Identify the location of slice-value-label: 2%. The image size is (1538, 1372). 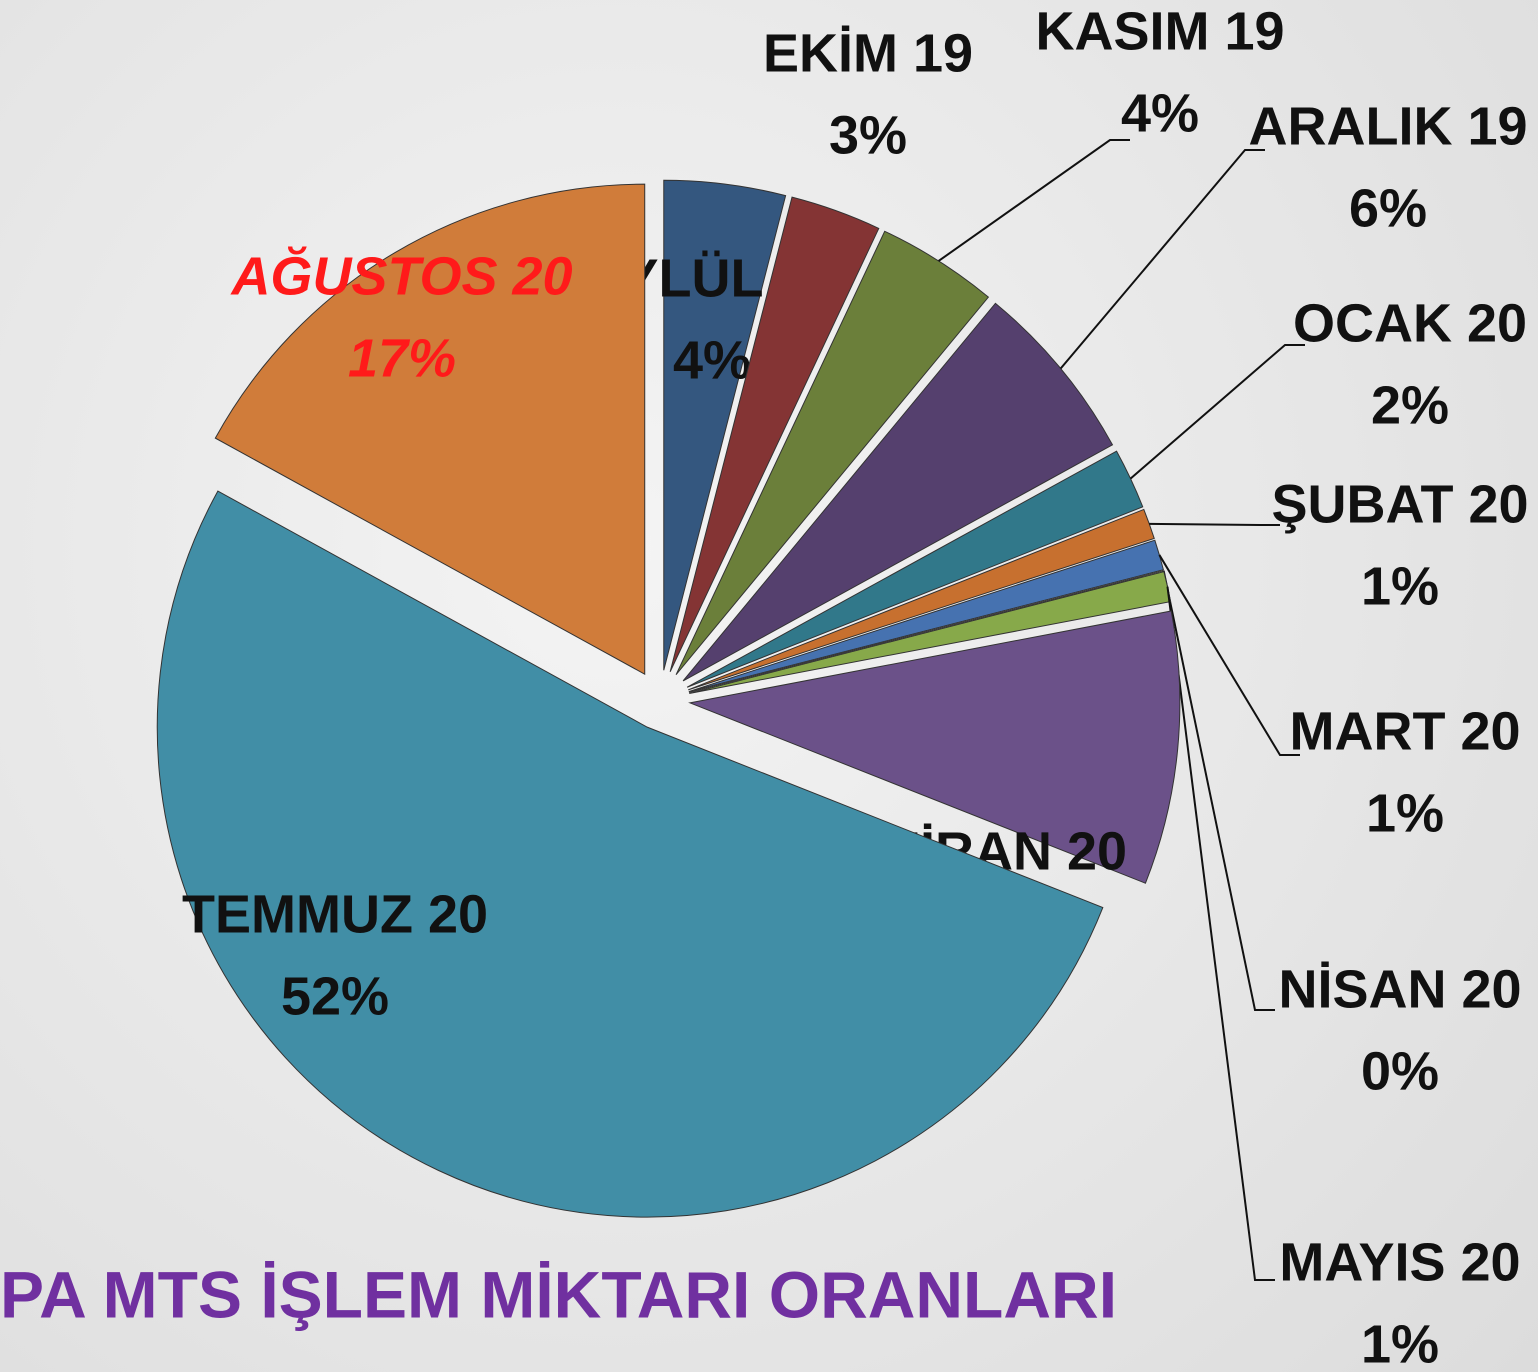
(1410, 405).